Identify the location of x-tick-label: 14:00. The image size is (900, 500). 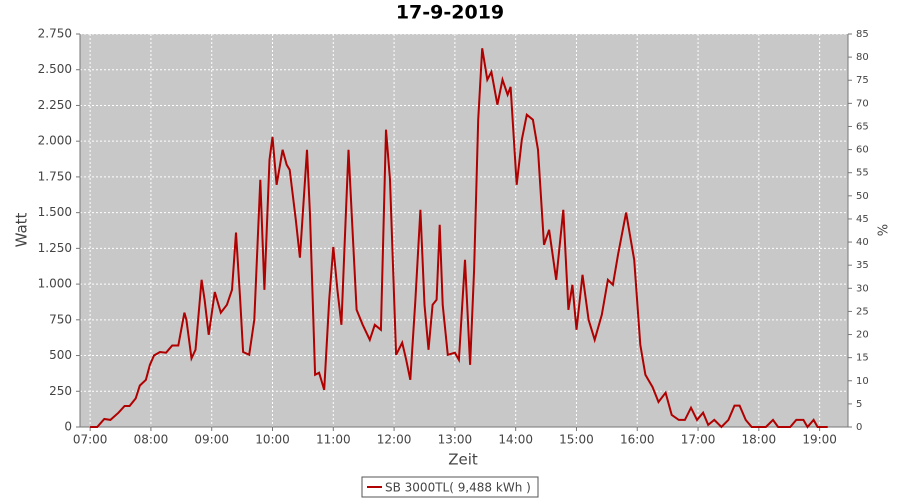
(515, 440).